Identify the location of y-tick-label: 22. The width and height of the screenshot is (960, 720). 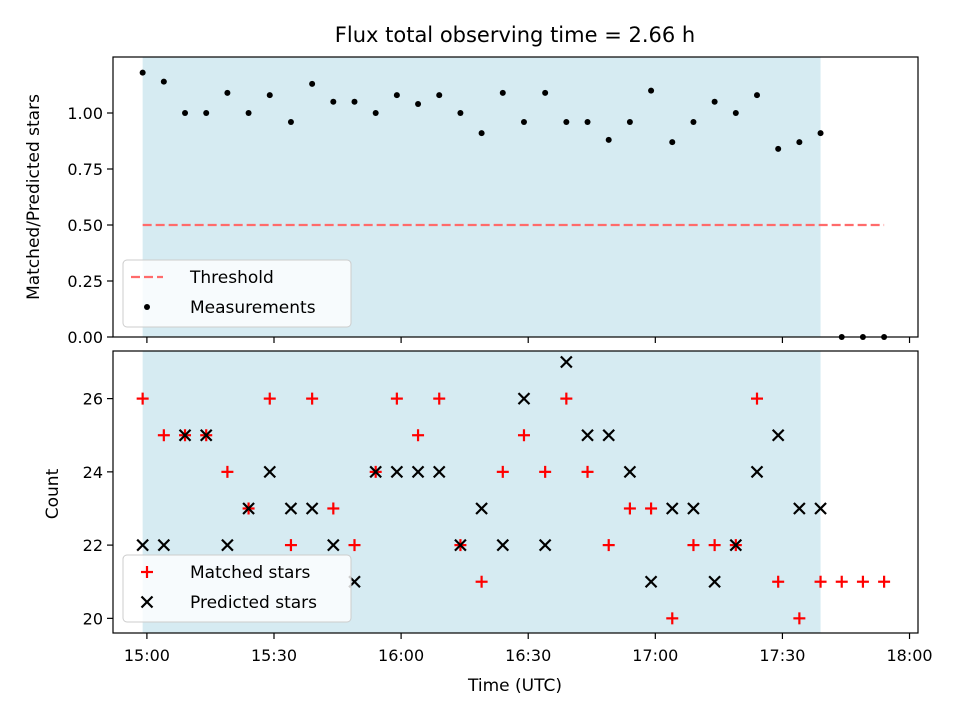
(93, 545).